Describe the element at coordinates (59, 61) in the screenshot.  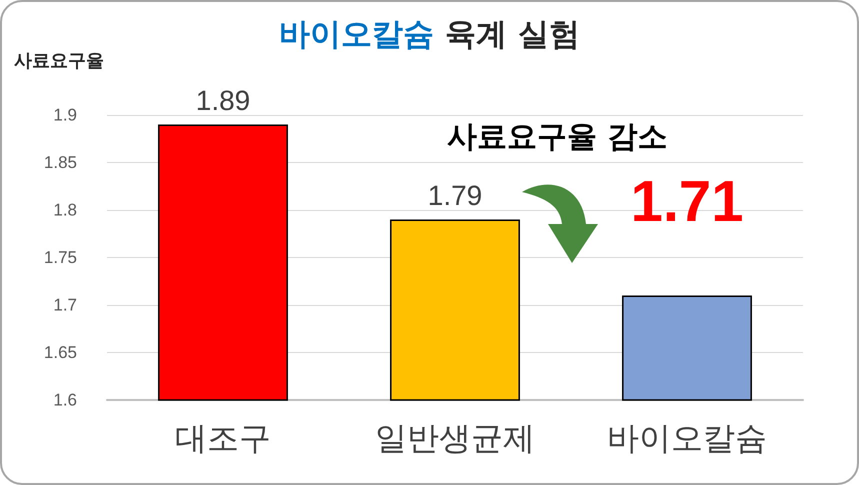
I see `y-axis-title: 사료요구율` at that location.